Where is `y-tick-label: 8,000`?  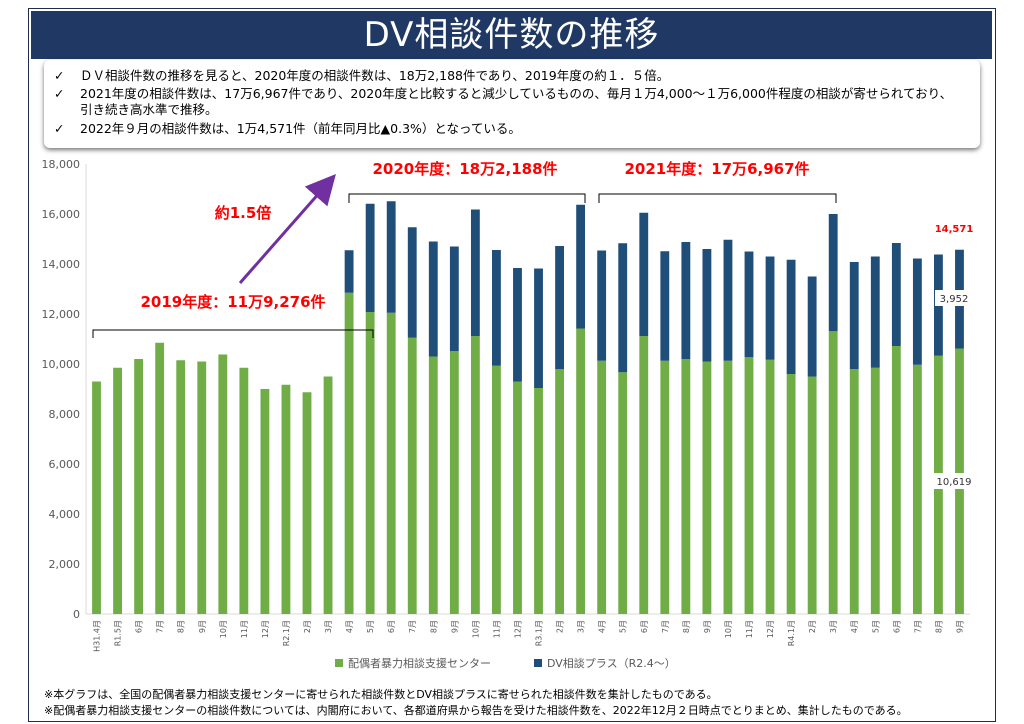 y-tick-label: 8,000 is located at coordinates (65, 414).